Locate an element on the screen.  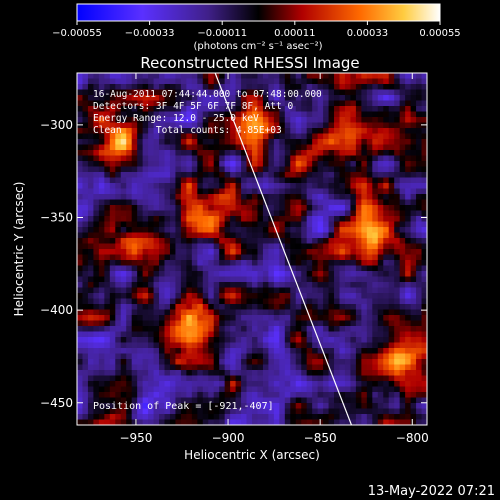
colorbar-tick-label: 0.00055 is located at coordinates (439, 33).